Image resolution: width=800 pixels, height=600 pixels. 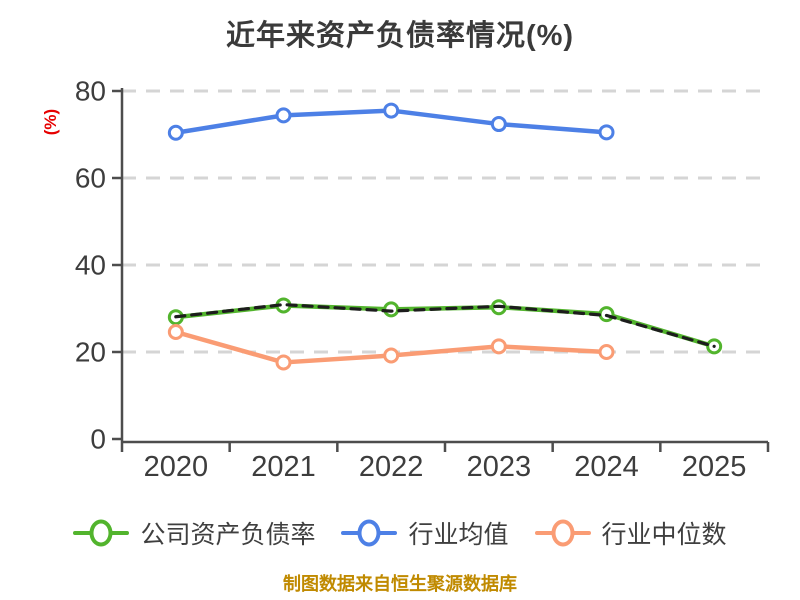 What do you see at coordinates (90, 352) in the screenshot?
I see `y-tick-label: 20` at bounding box center [90, 352].